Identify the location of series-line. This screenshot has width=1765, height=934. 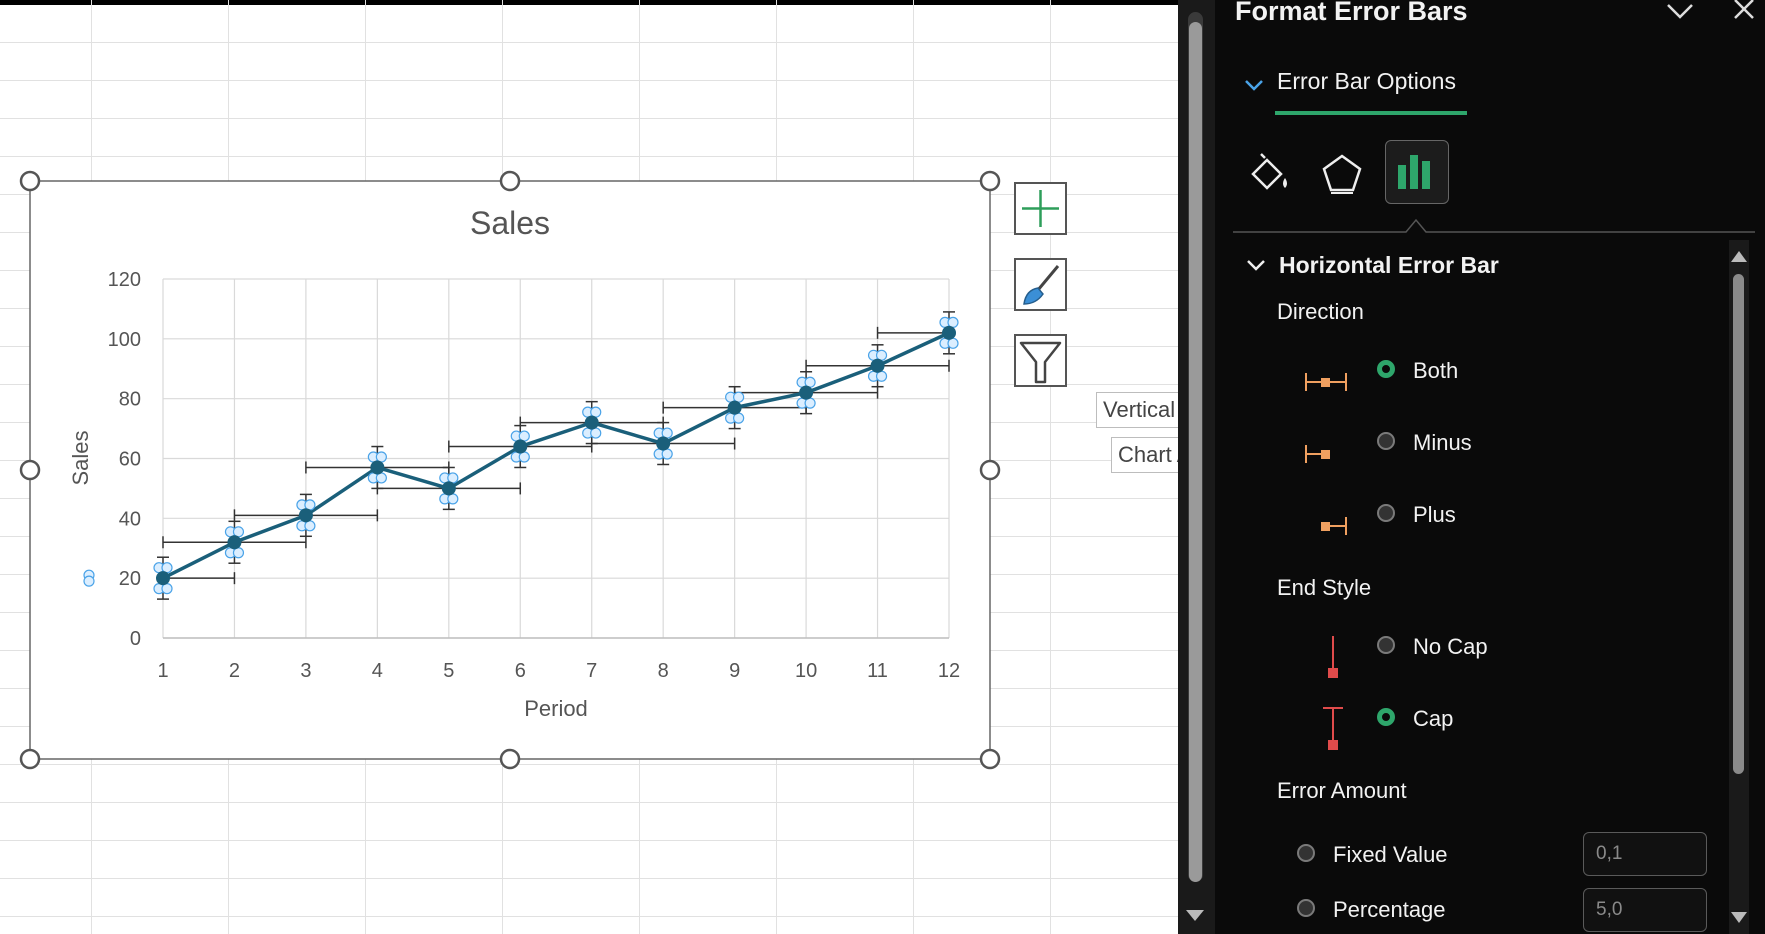
(556, 455).